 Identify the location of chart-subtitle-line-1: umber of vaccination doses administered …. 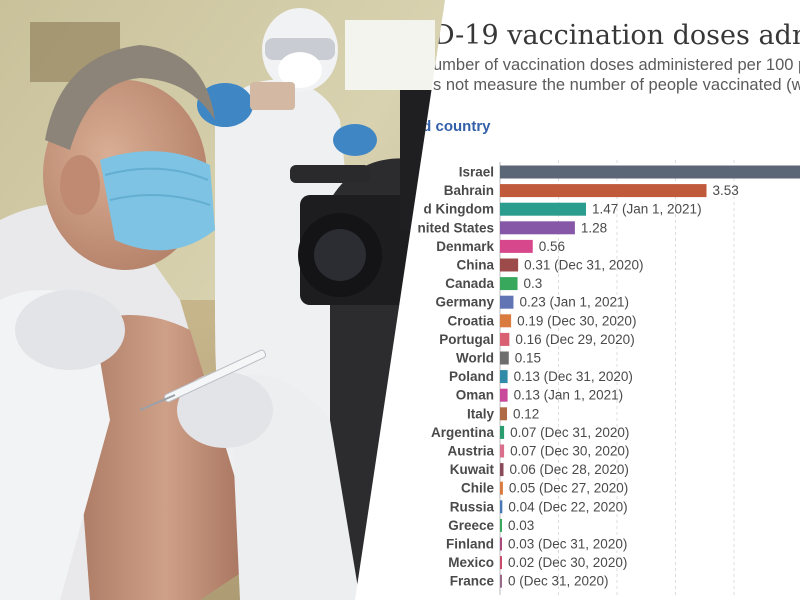
(616, 65).